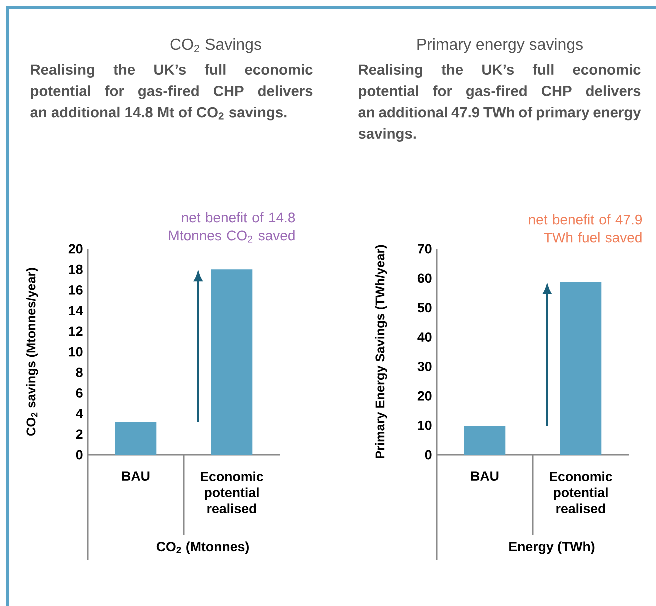 This screenshot has width=656, height=606. Describe the element at coordinates (500, 46) in the screenshot. I see `chart-title: Primary energy savings` at that location.